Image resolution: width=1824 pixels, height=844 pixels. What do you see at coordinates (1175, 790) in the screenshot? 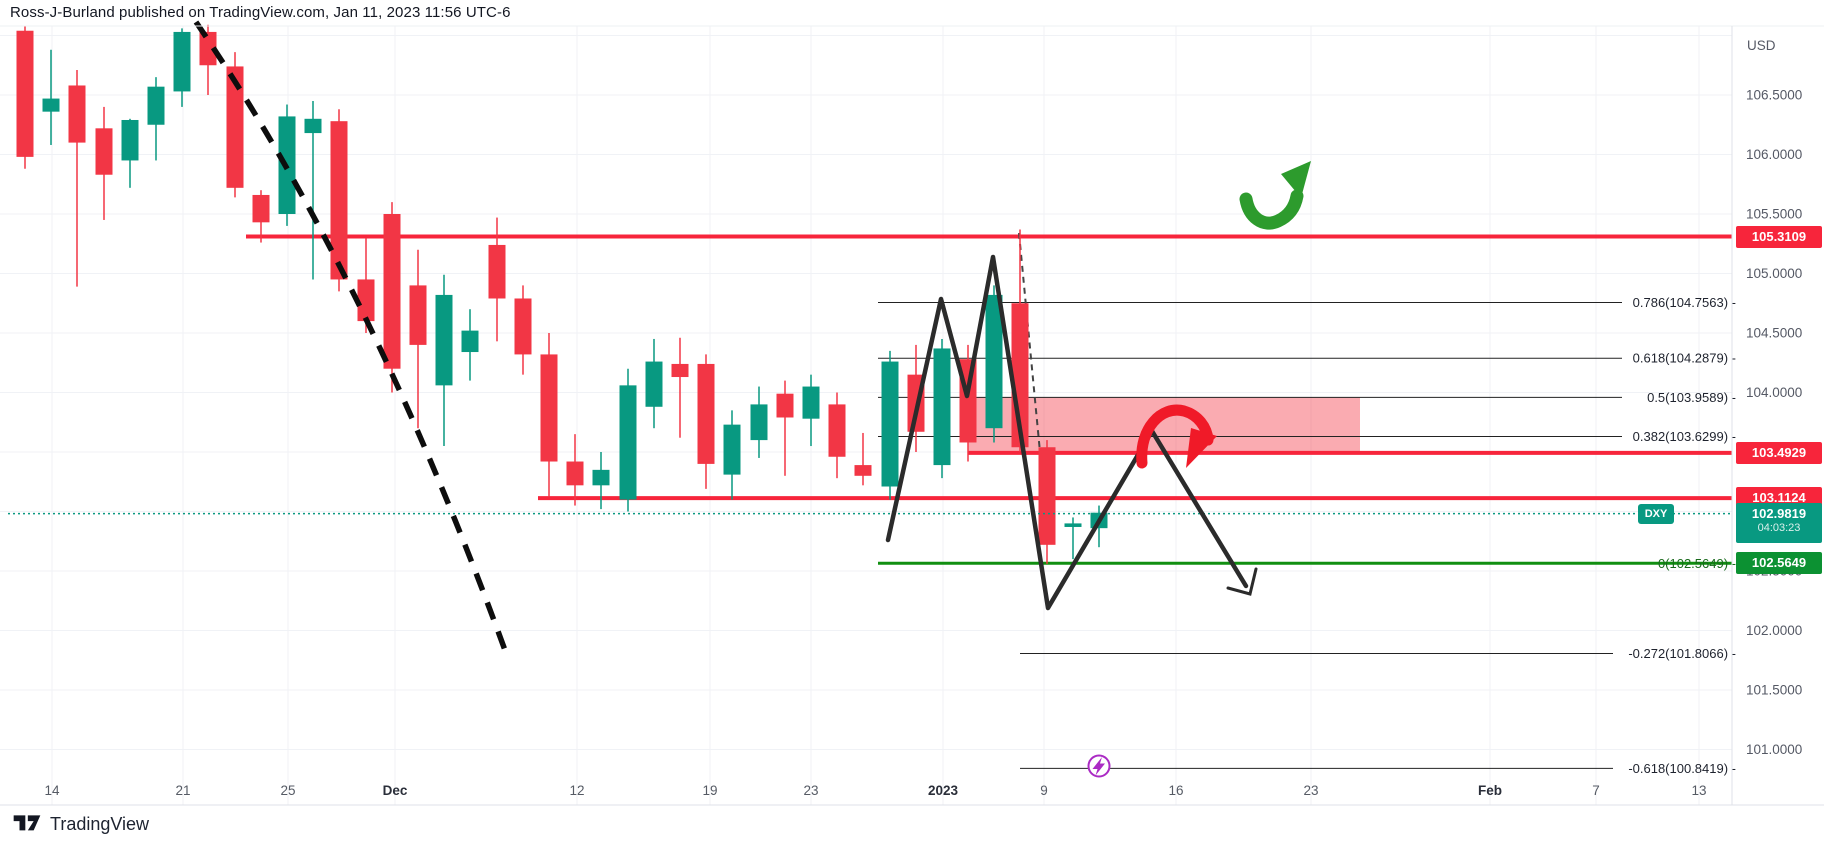
I see `x-axis-label: 16` at bounding box center [1175, 790].